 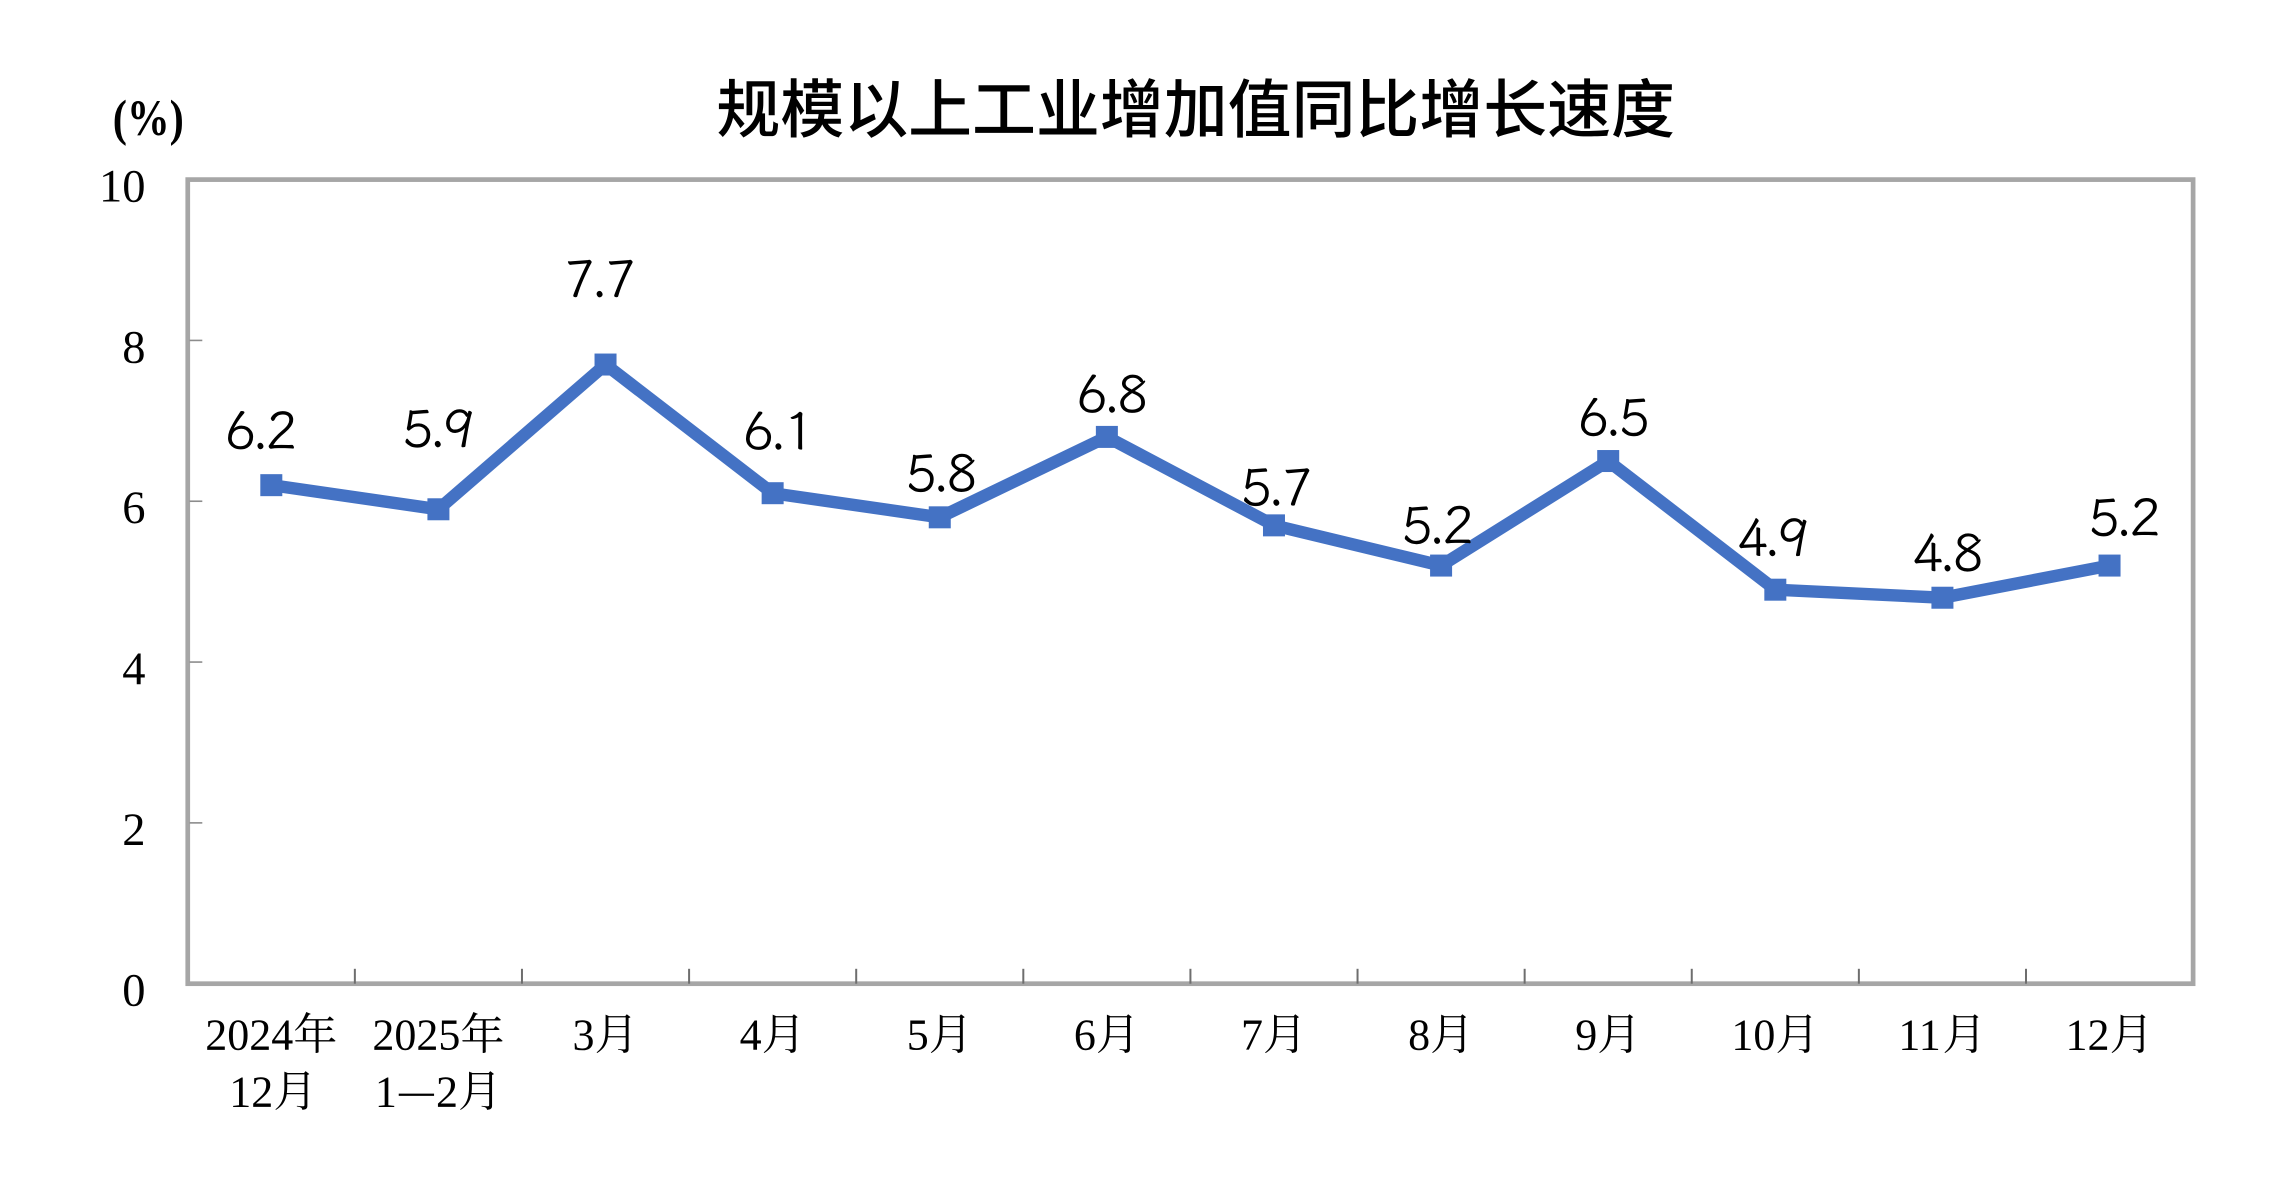 What do you see at coordinates (584, 1035) in the screenshot?
I see `svg-text: 3` at bounding box center [584, 1035].